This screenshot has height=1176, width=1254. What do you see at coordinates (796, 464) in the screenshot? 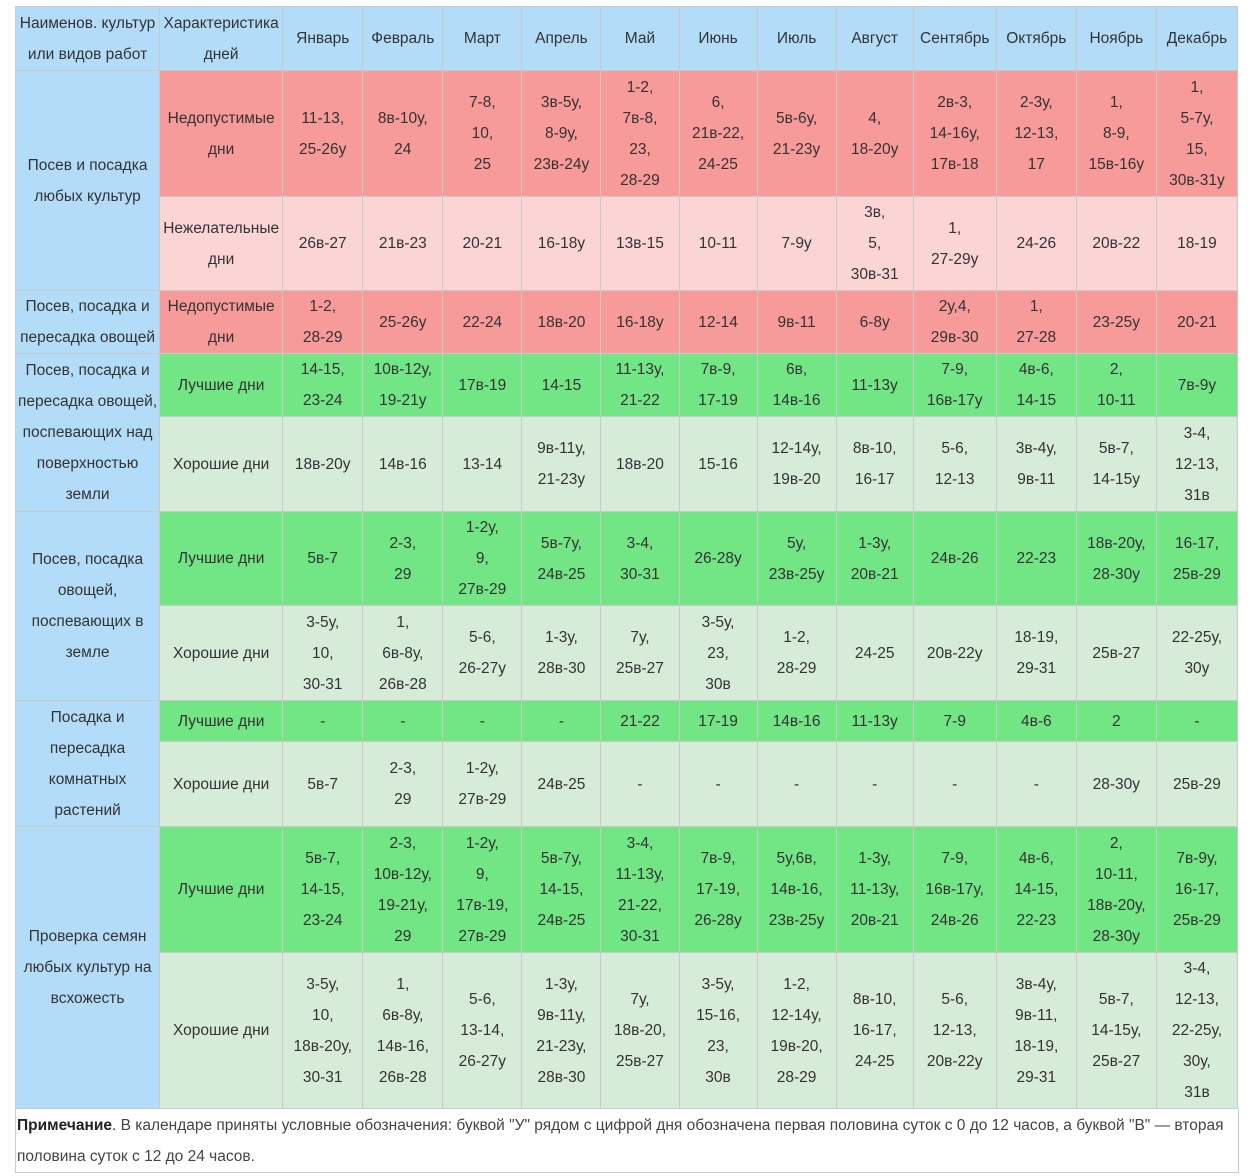
I see `day-cell: 12-14у, 19в-20` at bounding box center [796, 464].